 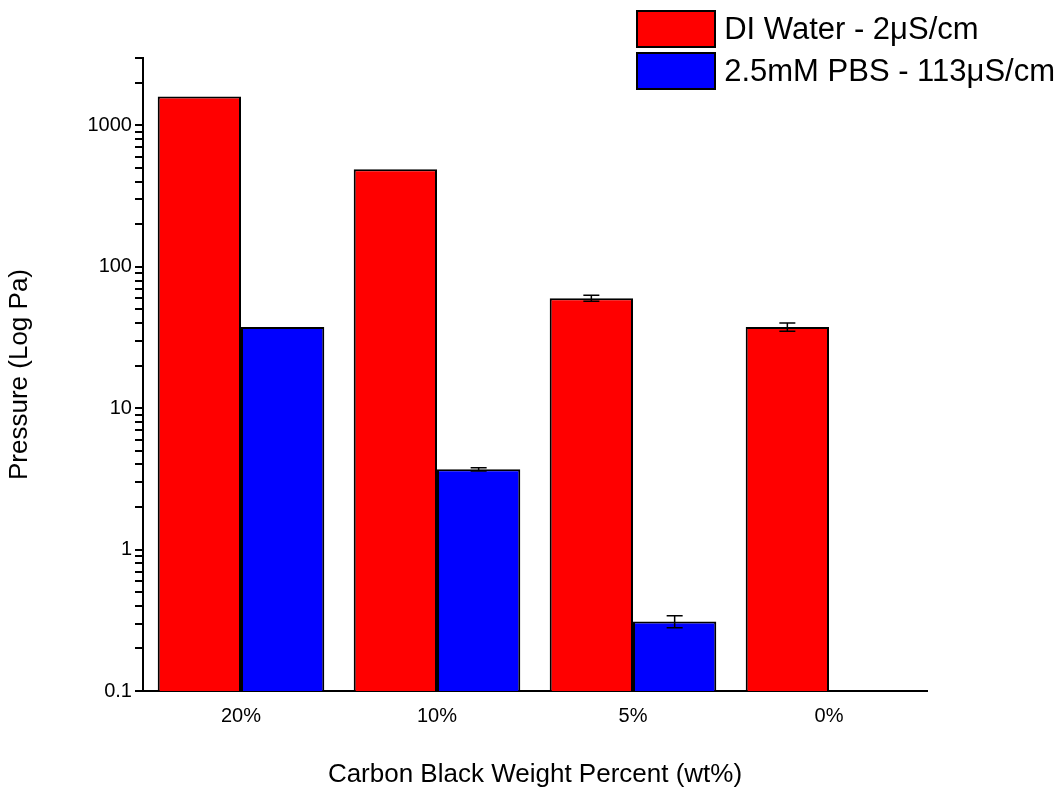 What do you see at coordinates (889, 71) in the screenshot?
I see `legend-label: 2.5mM PBS - 113μS/cm` at bounding box center [889, 71].